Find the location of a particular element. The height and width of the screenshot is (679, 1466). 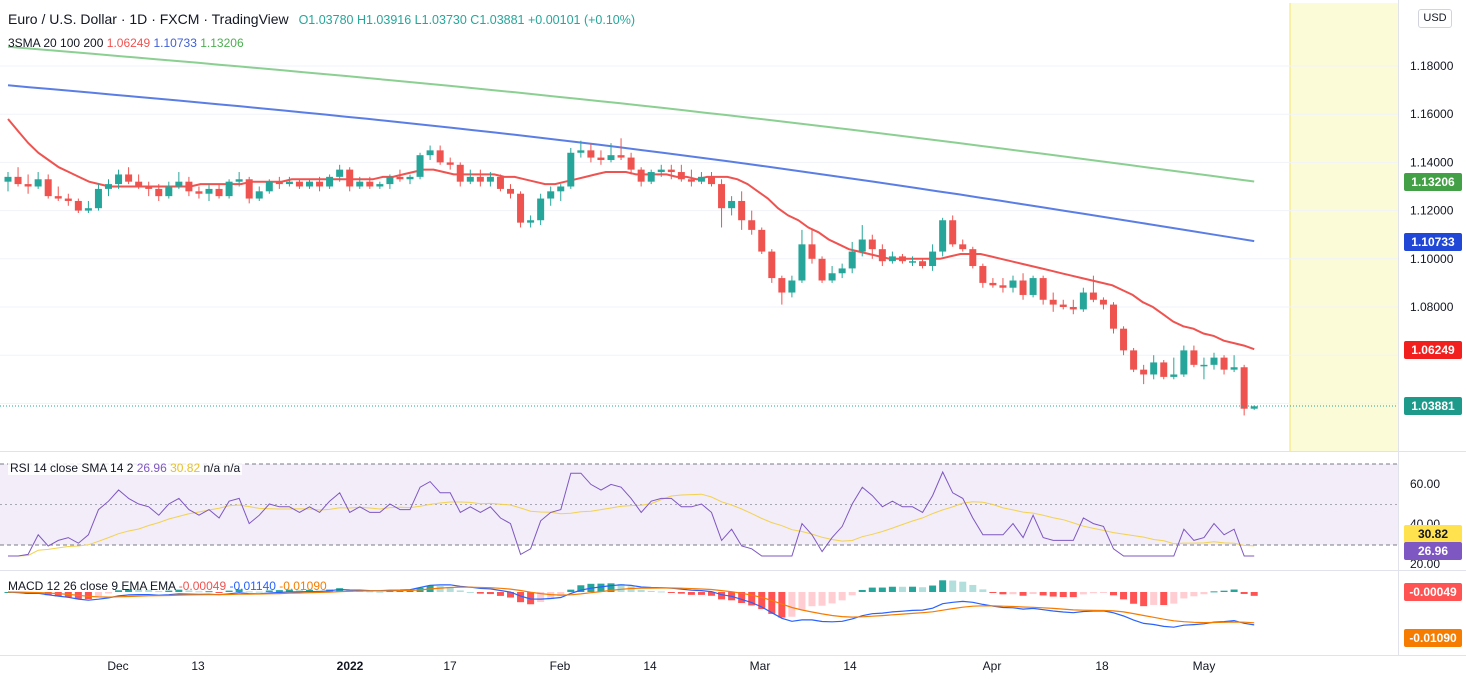

time-tick-label: 17 is located at coordinates (450, 666).